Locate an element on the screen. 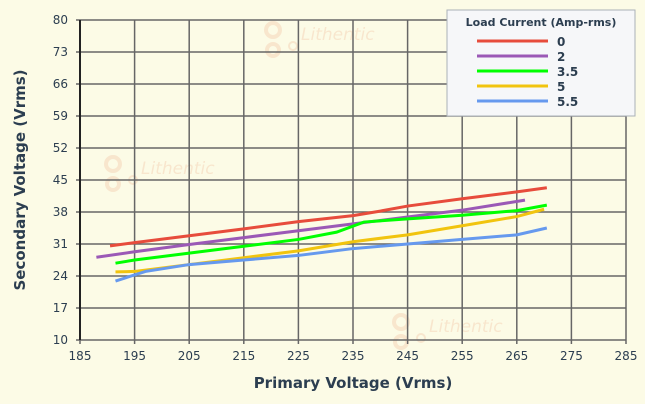  x-tick-label: 265 is located at coordinates (516, 356).